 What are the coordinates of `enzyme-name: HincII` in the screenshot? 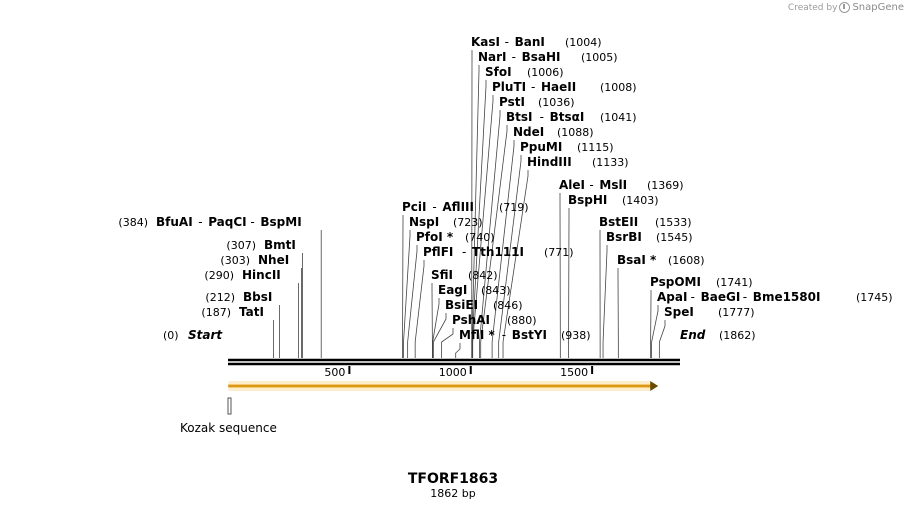 It's located at (261, 275).